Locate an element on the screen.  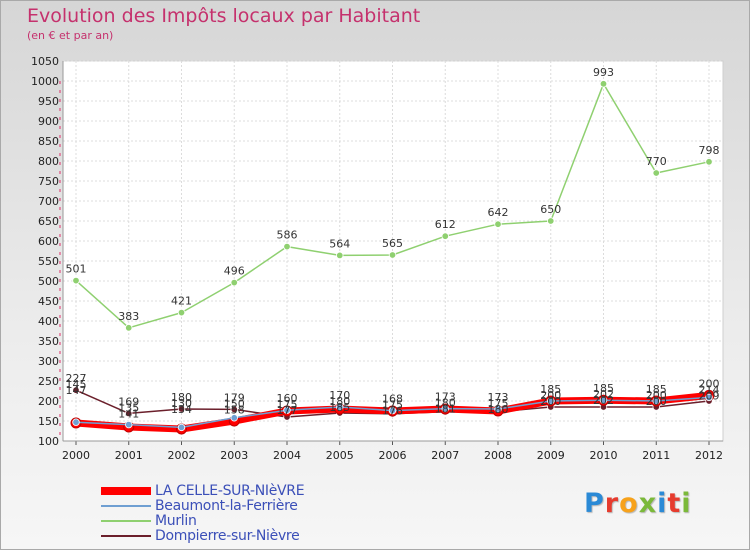
y-tick-label: 200 is located at coordinates (48, 401).